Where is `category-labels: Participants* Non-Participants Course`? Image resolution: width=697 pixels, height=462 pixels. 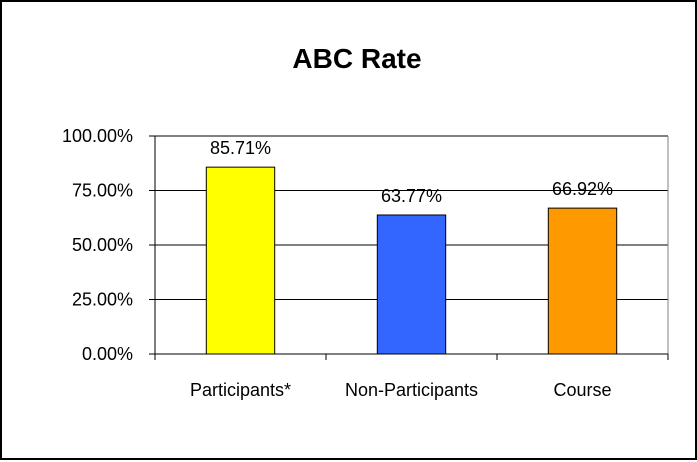 category-labels: Participants* Non-Participants Course is located at coordinates (401, 390).